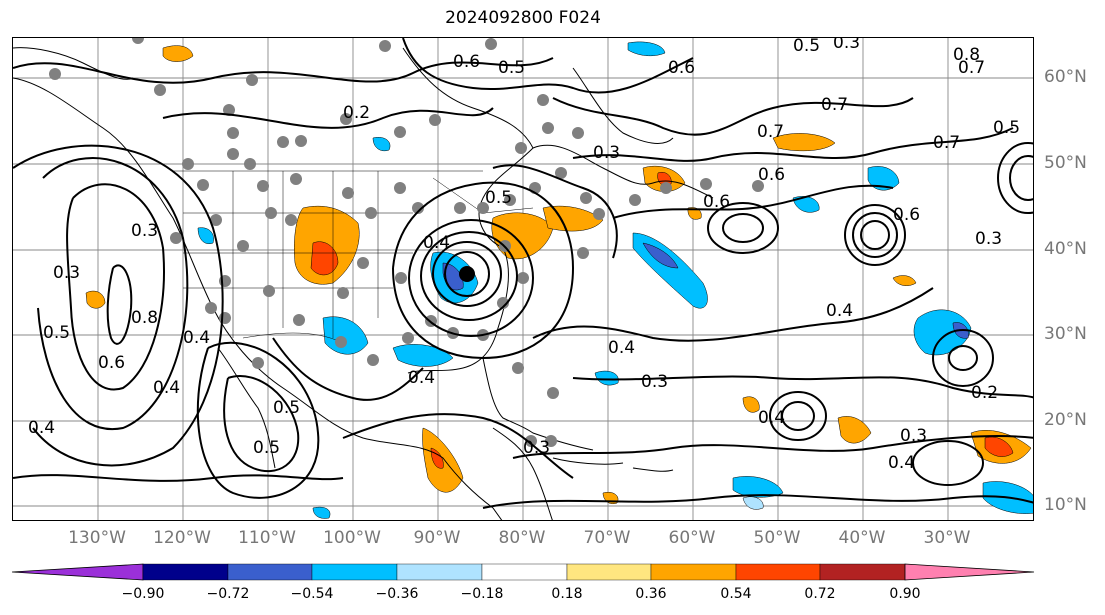 Image resolution: width=1105 pixels, height=615 pixels. Describe the element at coordinates (692, 538) in the screenshot. I see `lon-label-60w: 60°W` at that location.